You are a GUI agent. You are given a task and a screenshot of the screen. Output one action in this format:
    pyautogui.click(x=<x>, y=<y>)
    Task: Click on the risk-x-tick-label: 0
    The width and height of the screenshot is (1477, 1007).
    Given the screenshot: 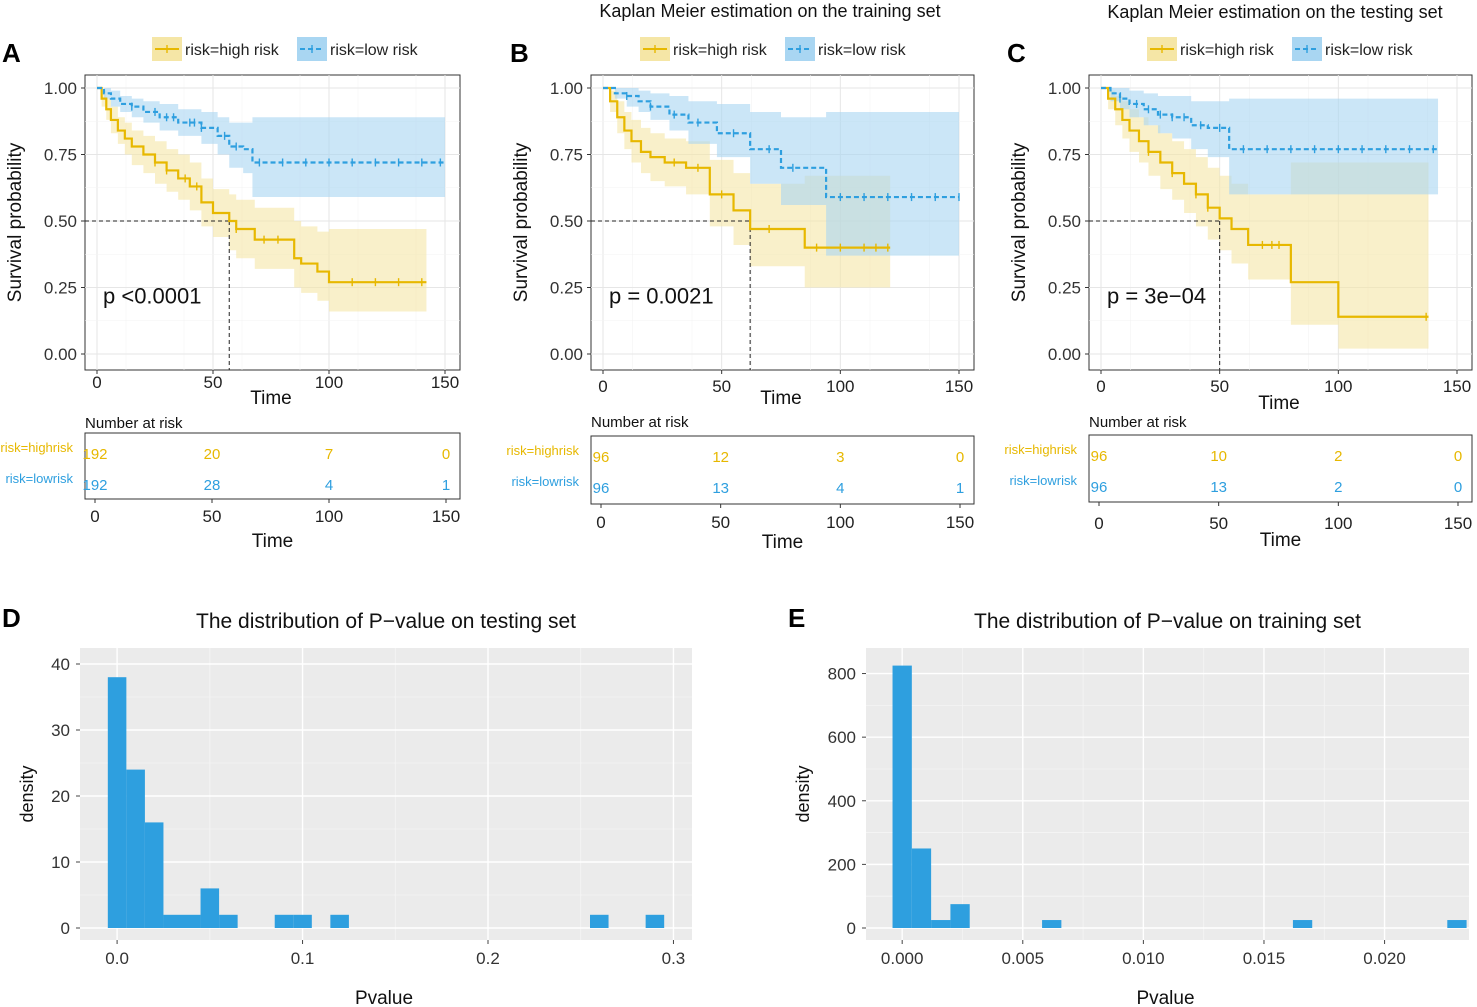 What is the action you would take?
    pyautogui.click(x=1098, y=523)
    